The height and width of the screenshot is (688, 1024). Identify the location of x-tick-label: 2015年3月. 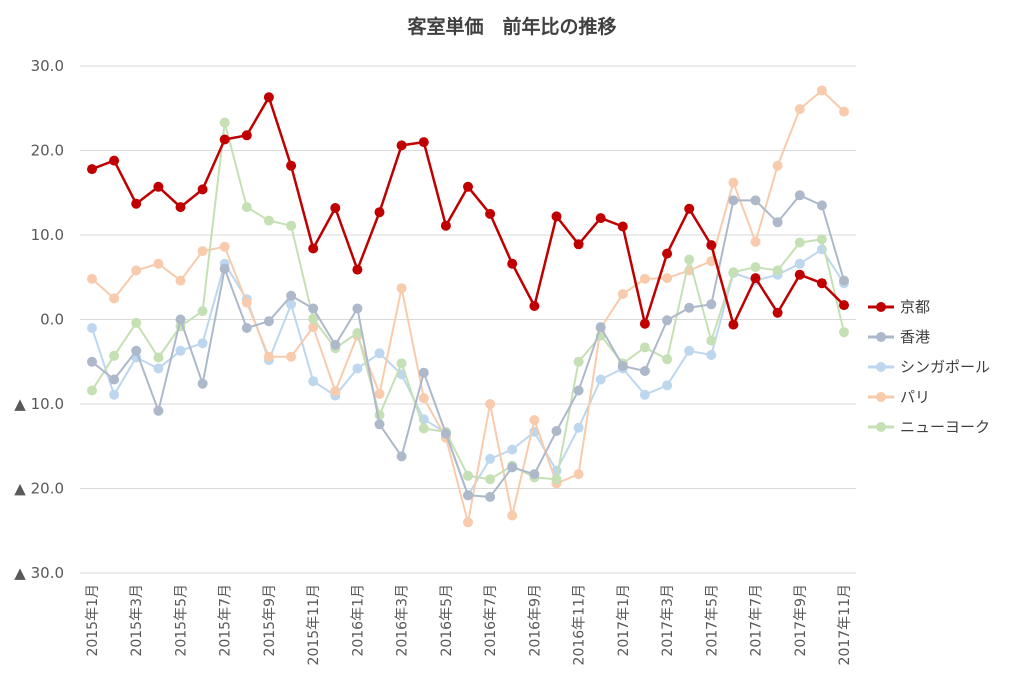
(137, 620).